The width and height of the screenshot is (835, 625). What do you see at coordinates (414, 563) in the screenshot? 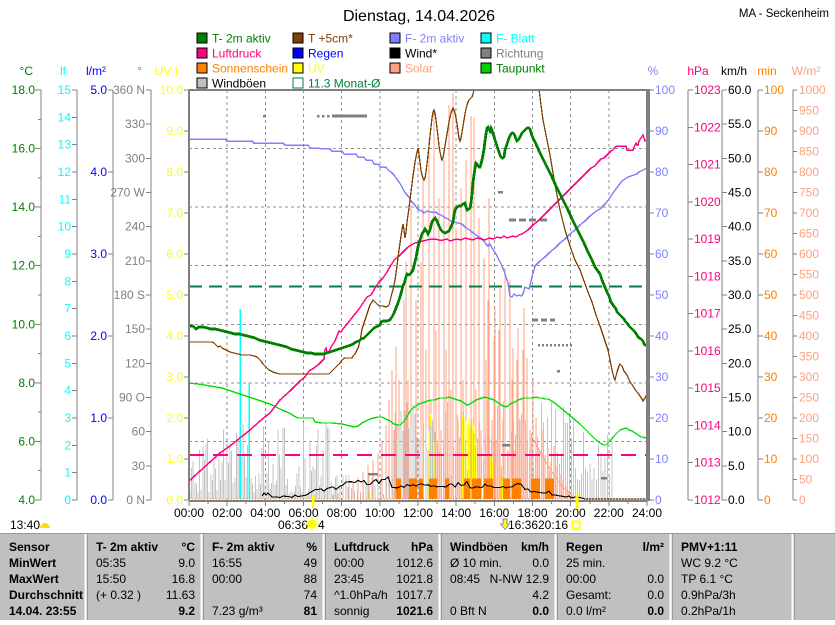
I see `svg-text: 1012.6` at bounding box center [414, 563].